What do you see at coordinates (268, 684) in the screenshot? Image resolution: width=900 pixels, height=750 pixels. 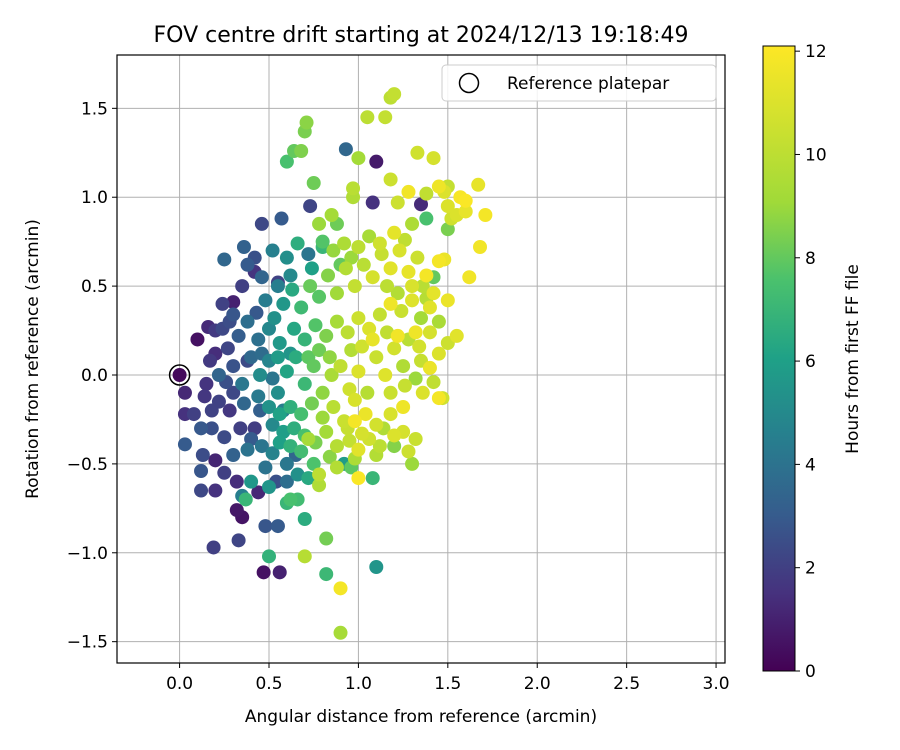 I see `x-tick-label: 0.5` at bounding box center [268, 684].